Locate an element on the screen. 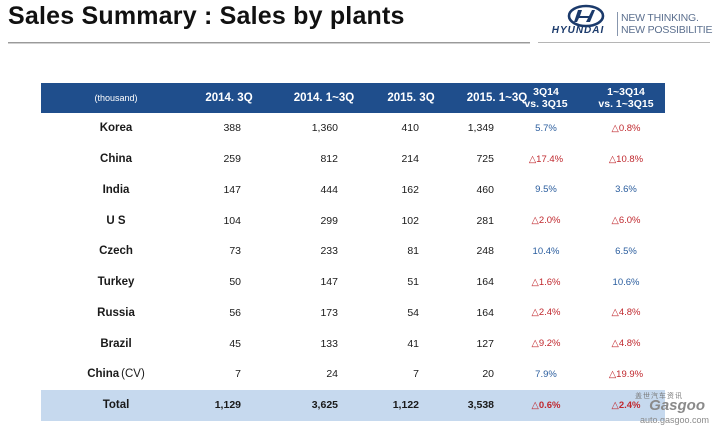 This screenshot has width=713, height=427. page-title: Sales Summary : Sales by plants is located at coordinates (206, 16).